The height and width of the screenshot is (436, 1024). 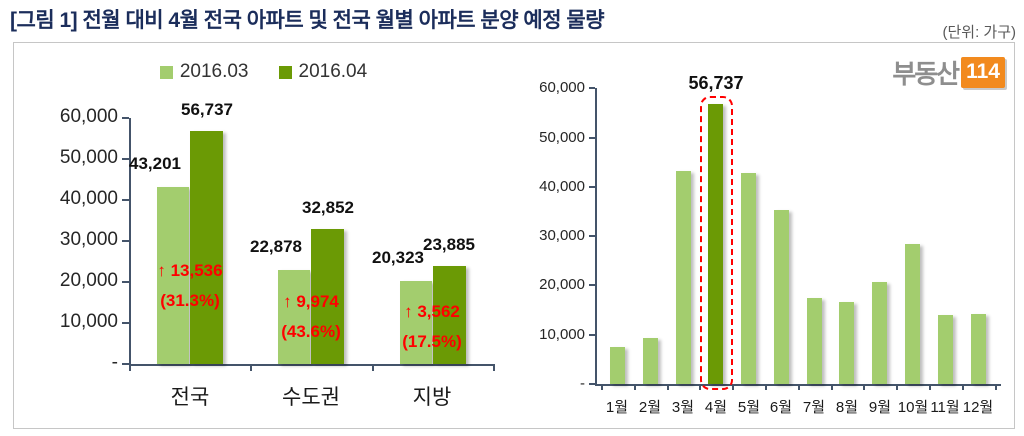 I want to click on y-axis-tick-label: 60,000, so click(x=88, y=116).